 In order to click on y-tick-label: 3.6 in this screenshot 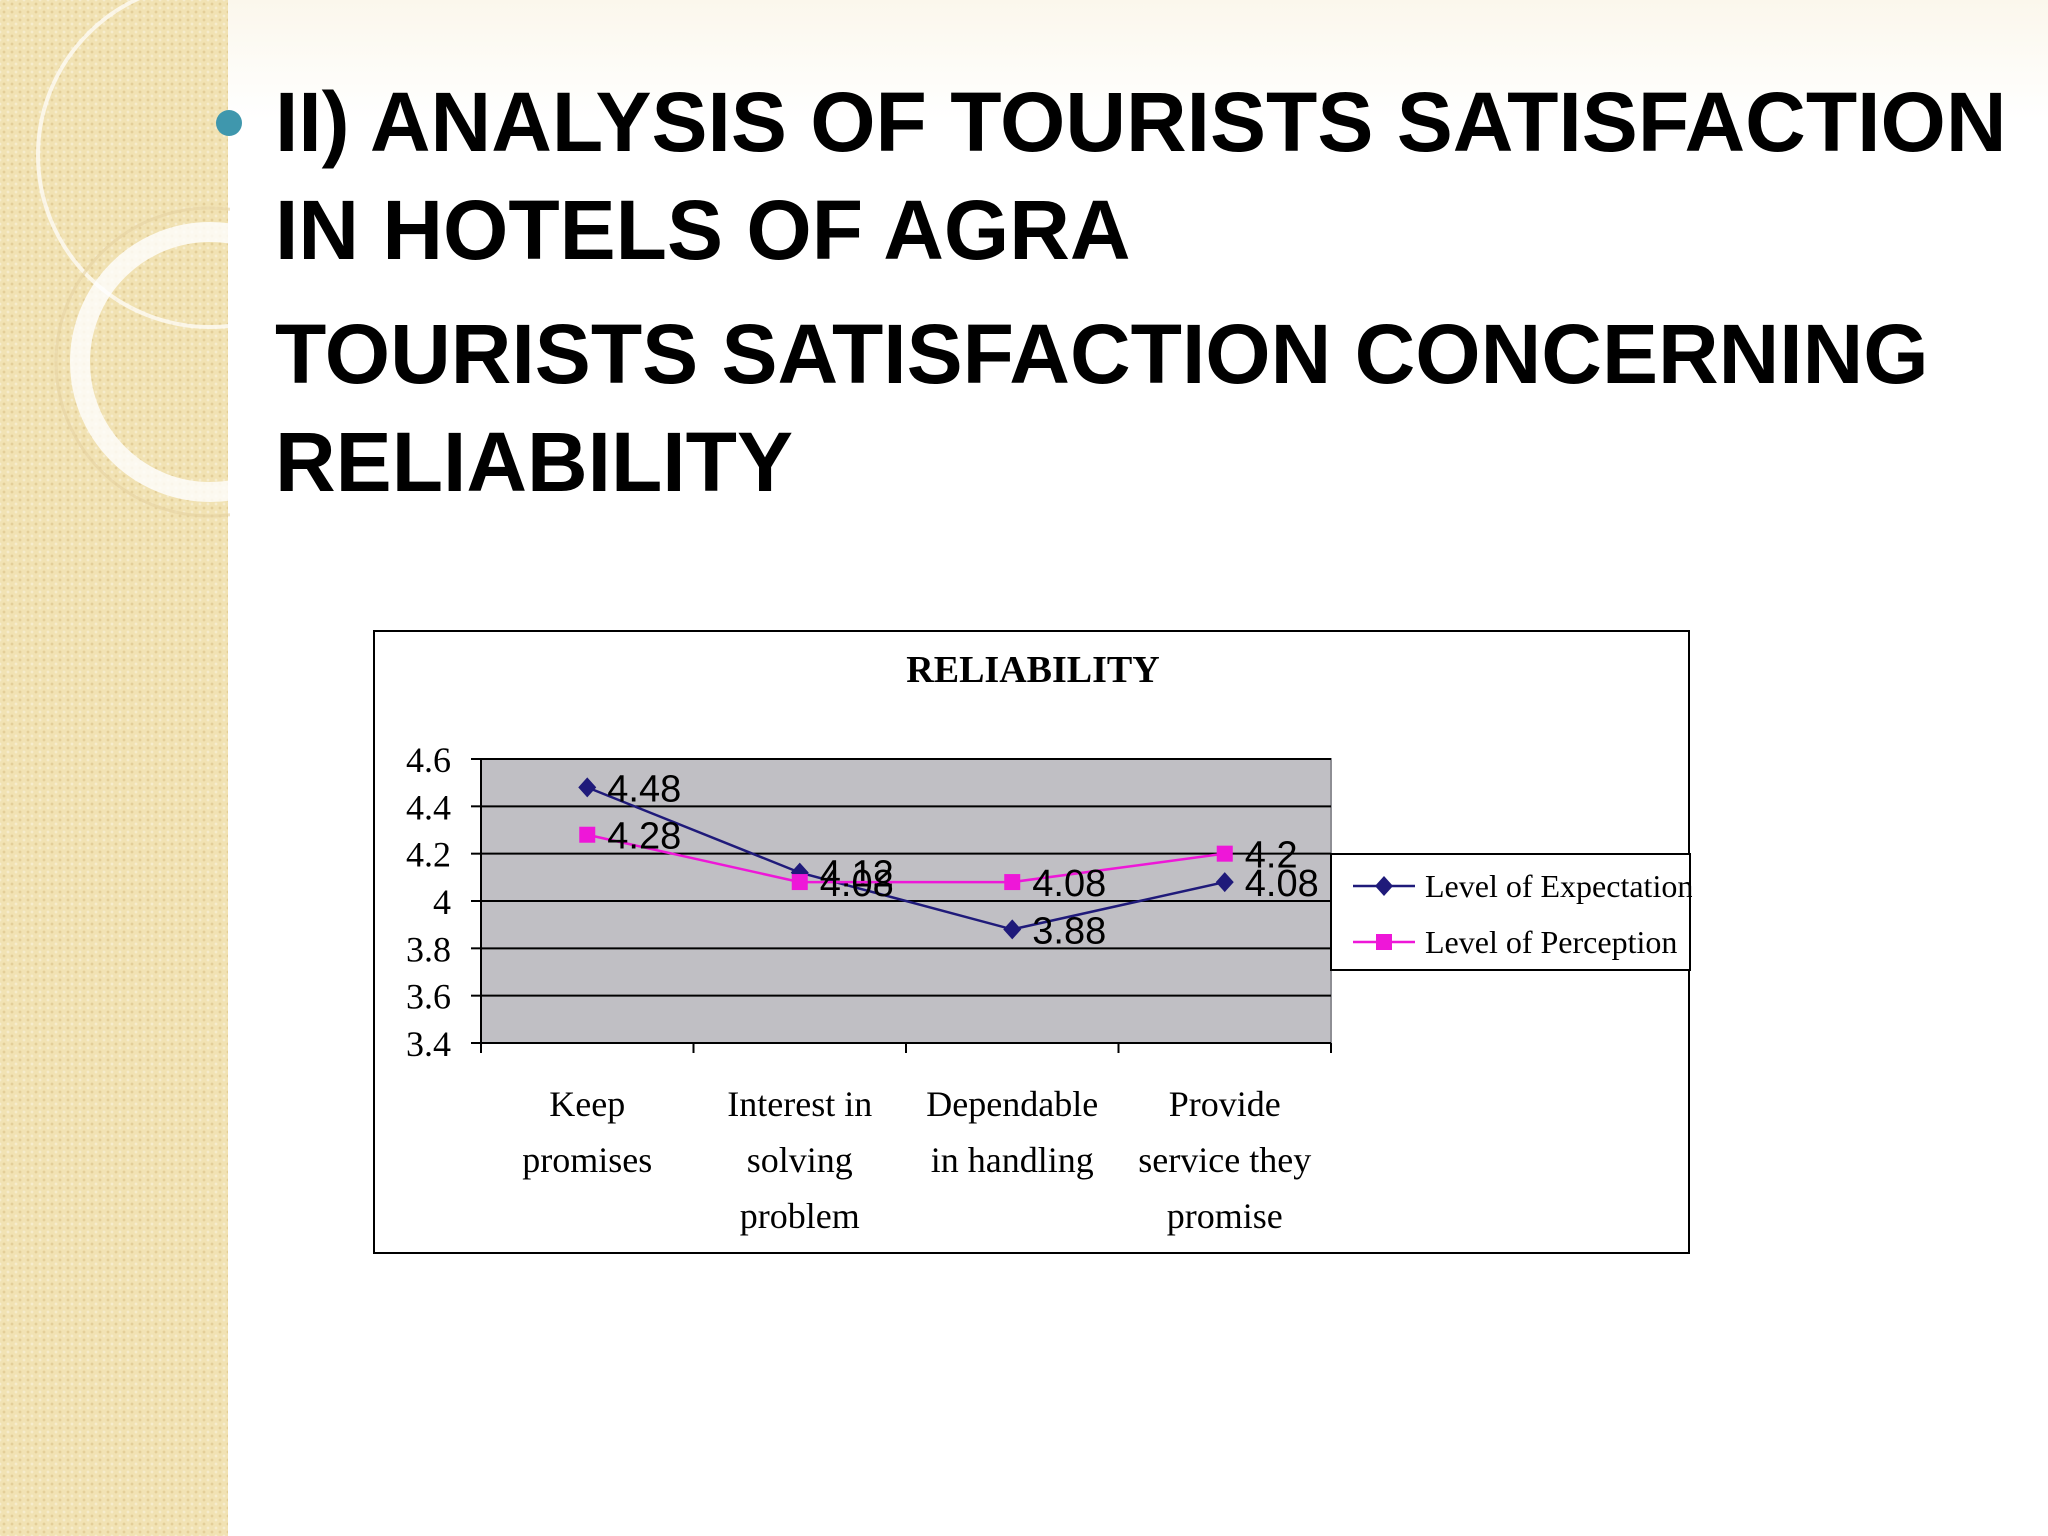, I will do `click(428, 997)`.